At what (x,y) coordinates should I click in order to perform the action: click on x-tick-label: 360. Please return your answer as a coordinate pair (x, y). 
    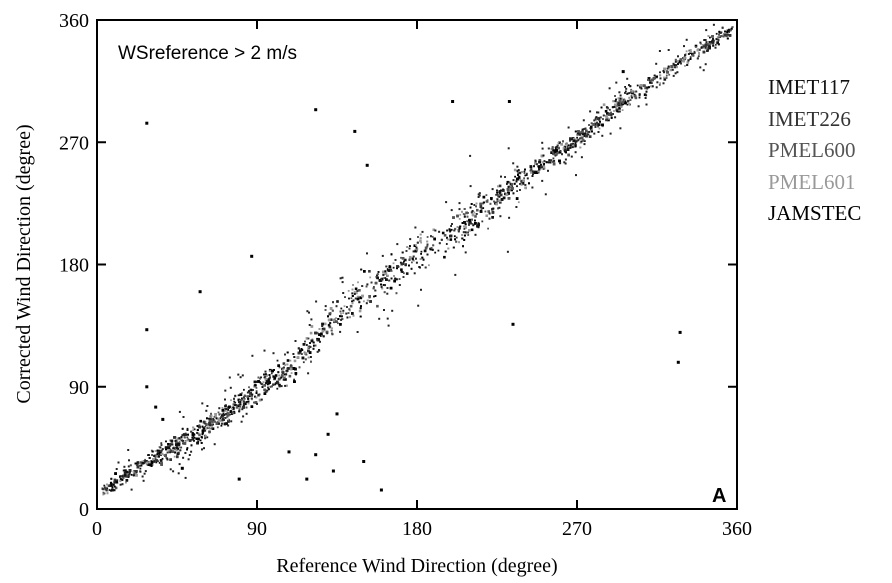
    Looking at the image, I should click on (737, 529).